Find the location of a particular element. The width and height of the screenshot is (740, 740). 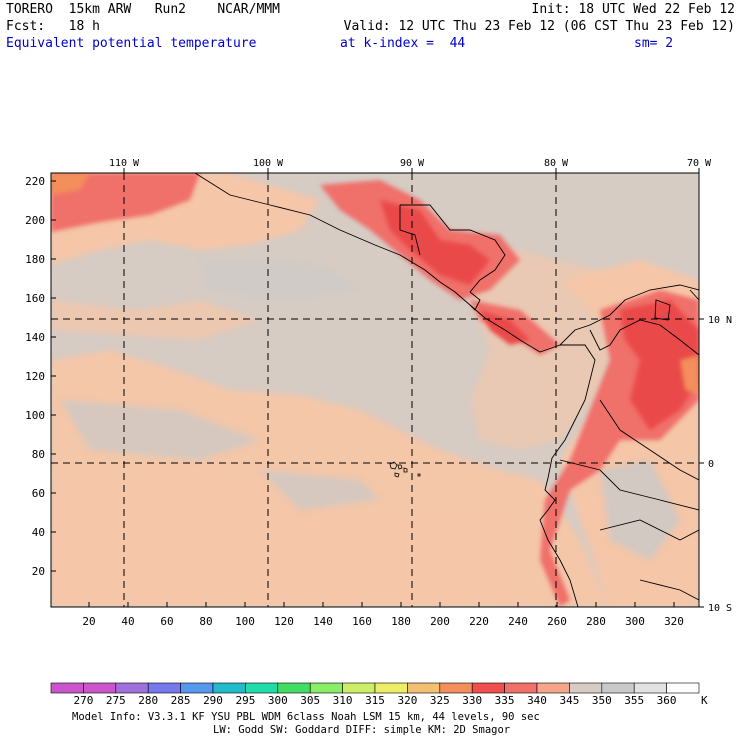

smoothing-info: sm= 2 is located at coordinates (654, 43).